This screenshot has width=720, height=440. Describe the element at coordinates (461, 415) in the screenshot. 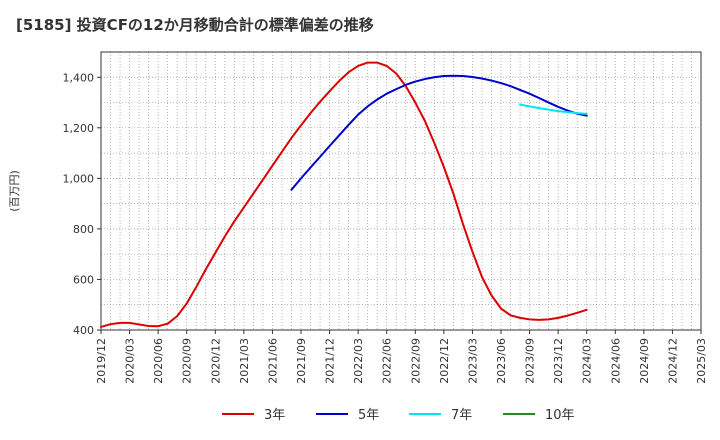

I see `legend-label: 7年` at that location.